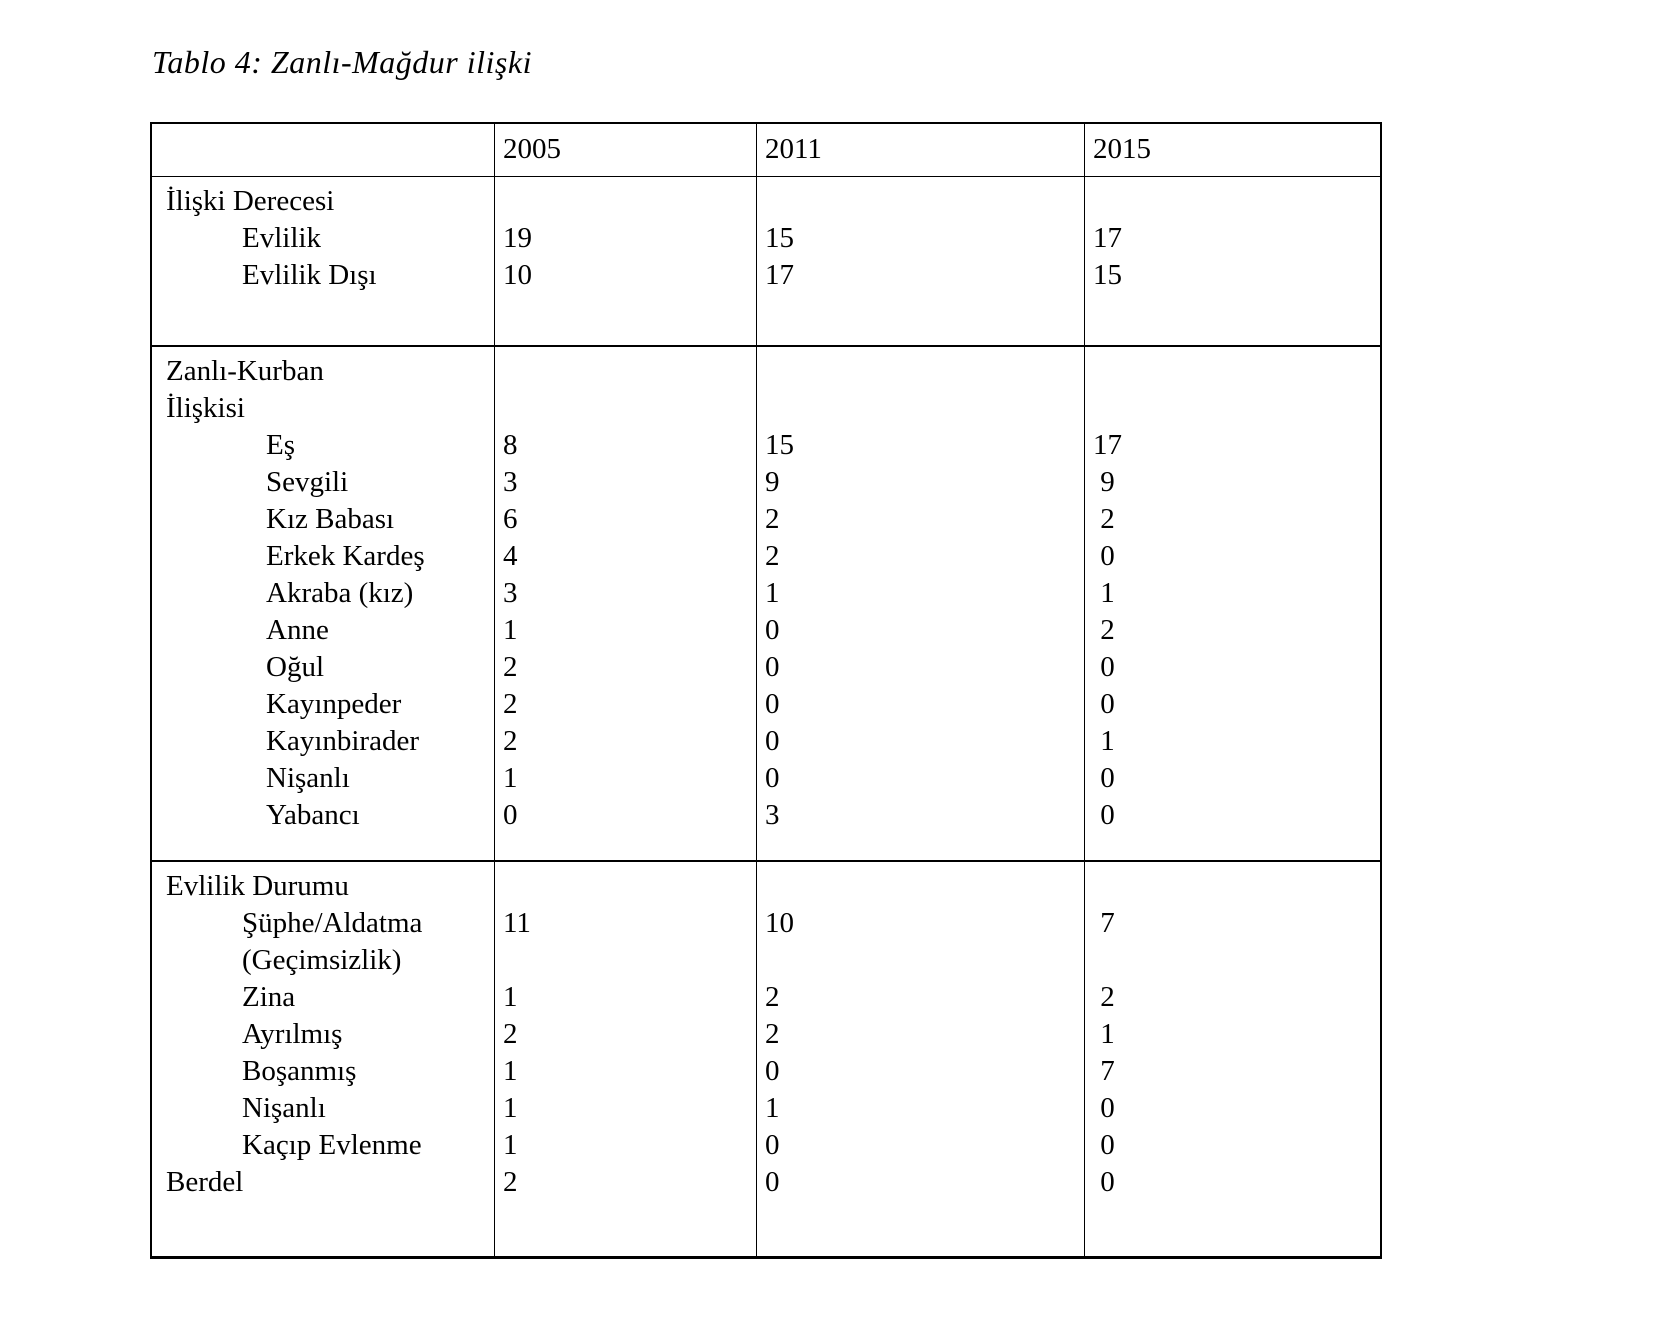 The height and width of the screenshot is (1319, 1653). I want to click on row-label: Kaçıp Evlenme, so click(332, 1145).